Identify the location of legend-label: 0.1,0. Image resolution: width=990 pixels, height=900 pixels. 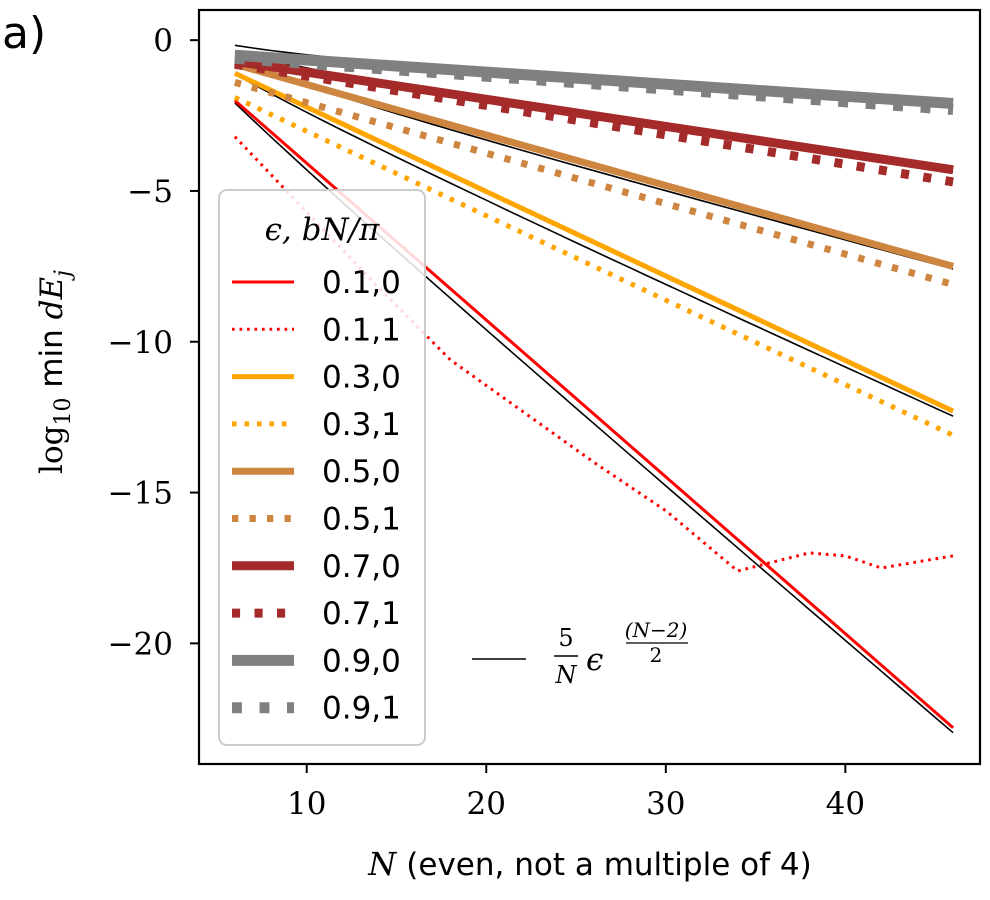
(361, 283).